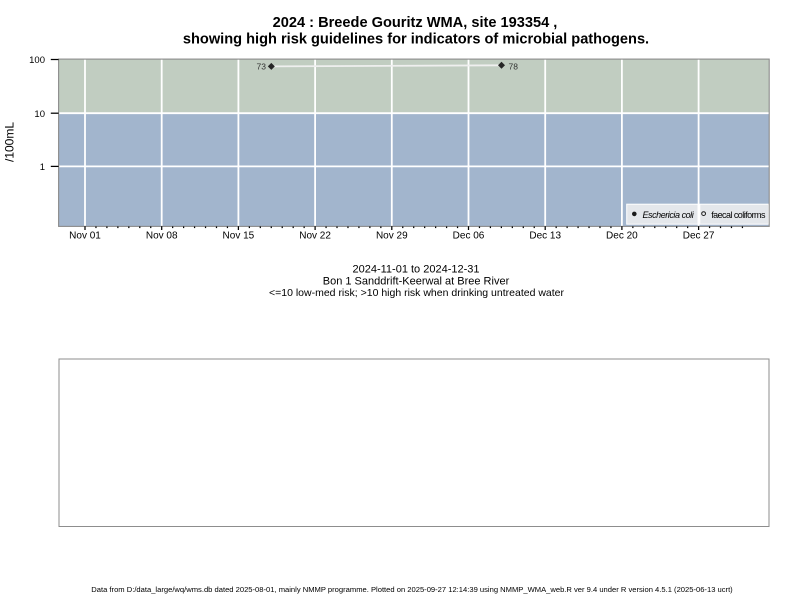 The width and height of the screenshot is (800, 600). What do you see at coordinates (699, 236) in the screenshot?
I see `svg-text: Dec 27` at bounding box center [699, 236].